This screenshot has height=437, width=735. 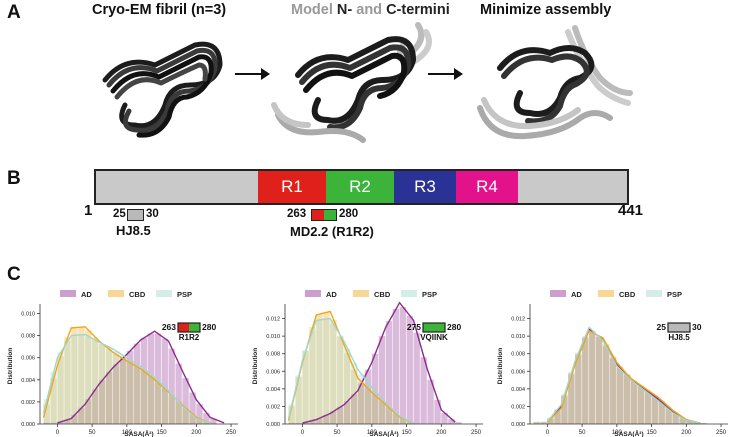 What do you see at coordinates (28, 359) in the screenshot?
I see `y-tick-label: 0.006` at bounding box center [28, 359].